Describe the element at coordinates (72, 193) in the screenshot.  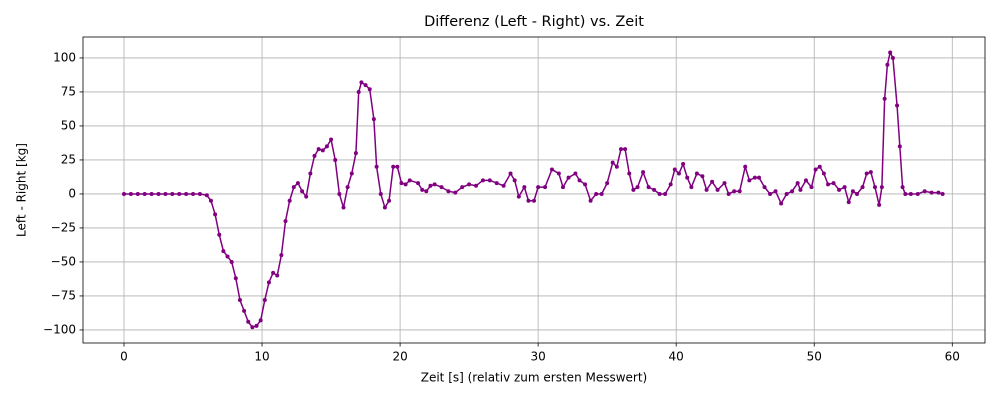
I see `y-tick-label: 0` at that location.